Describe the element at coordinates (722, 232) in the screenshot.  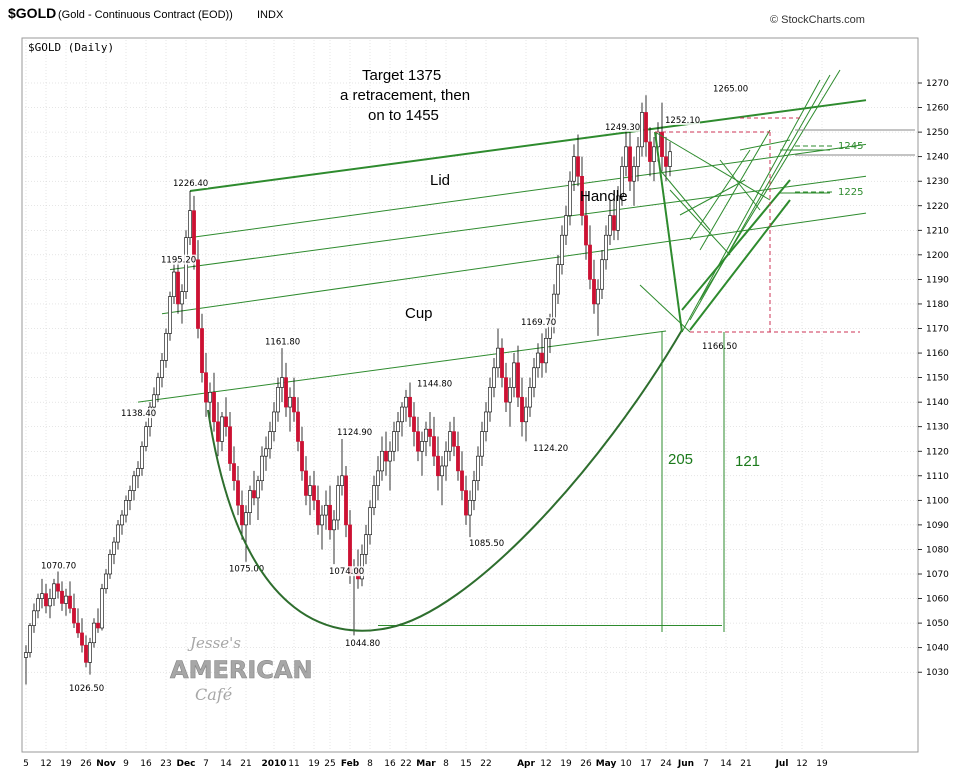
I see `handle-fan-bold` at that location.